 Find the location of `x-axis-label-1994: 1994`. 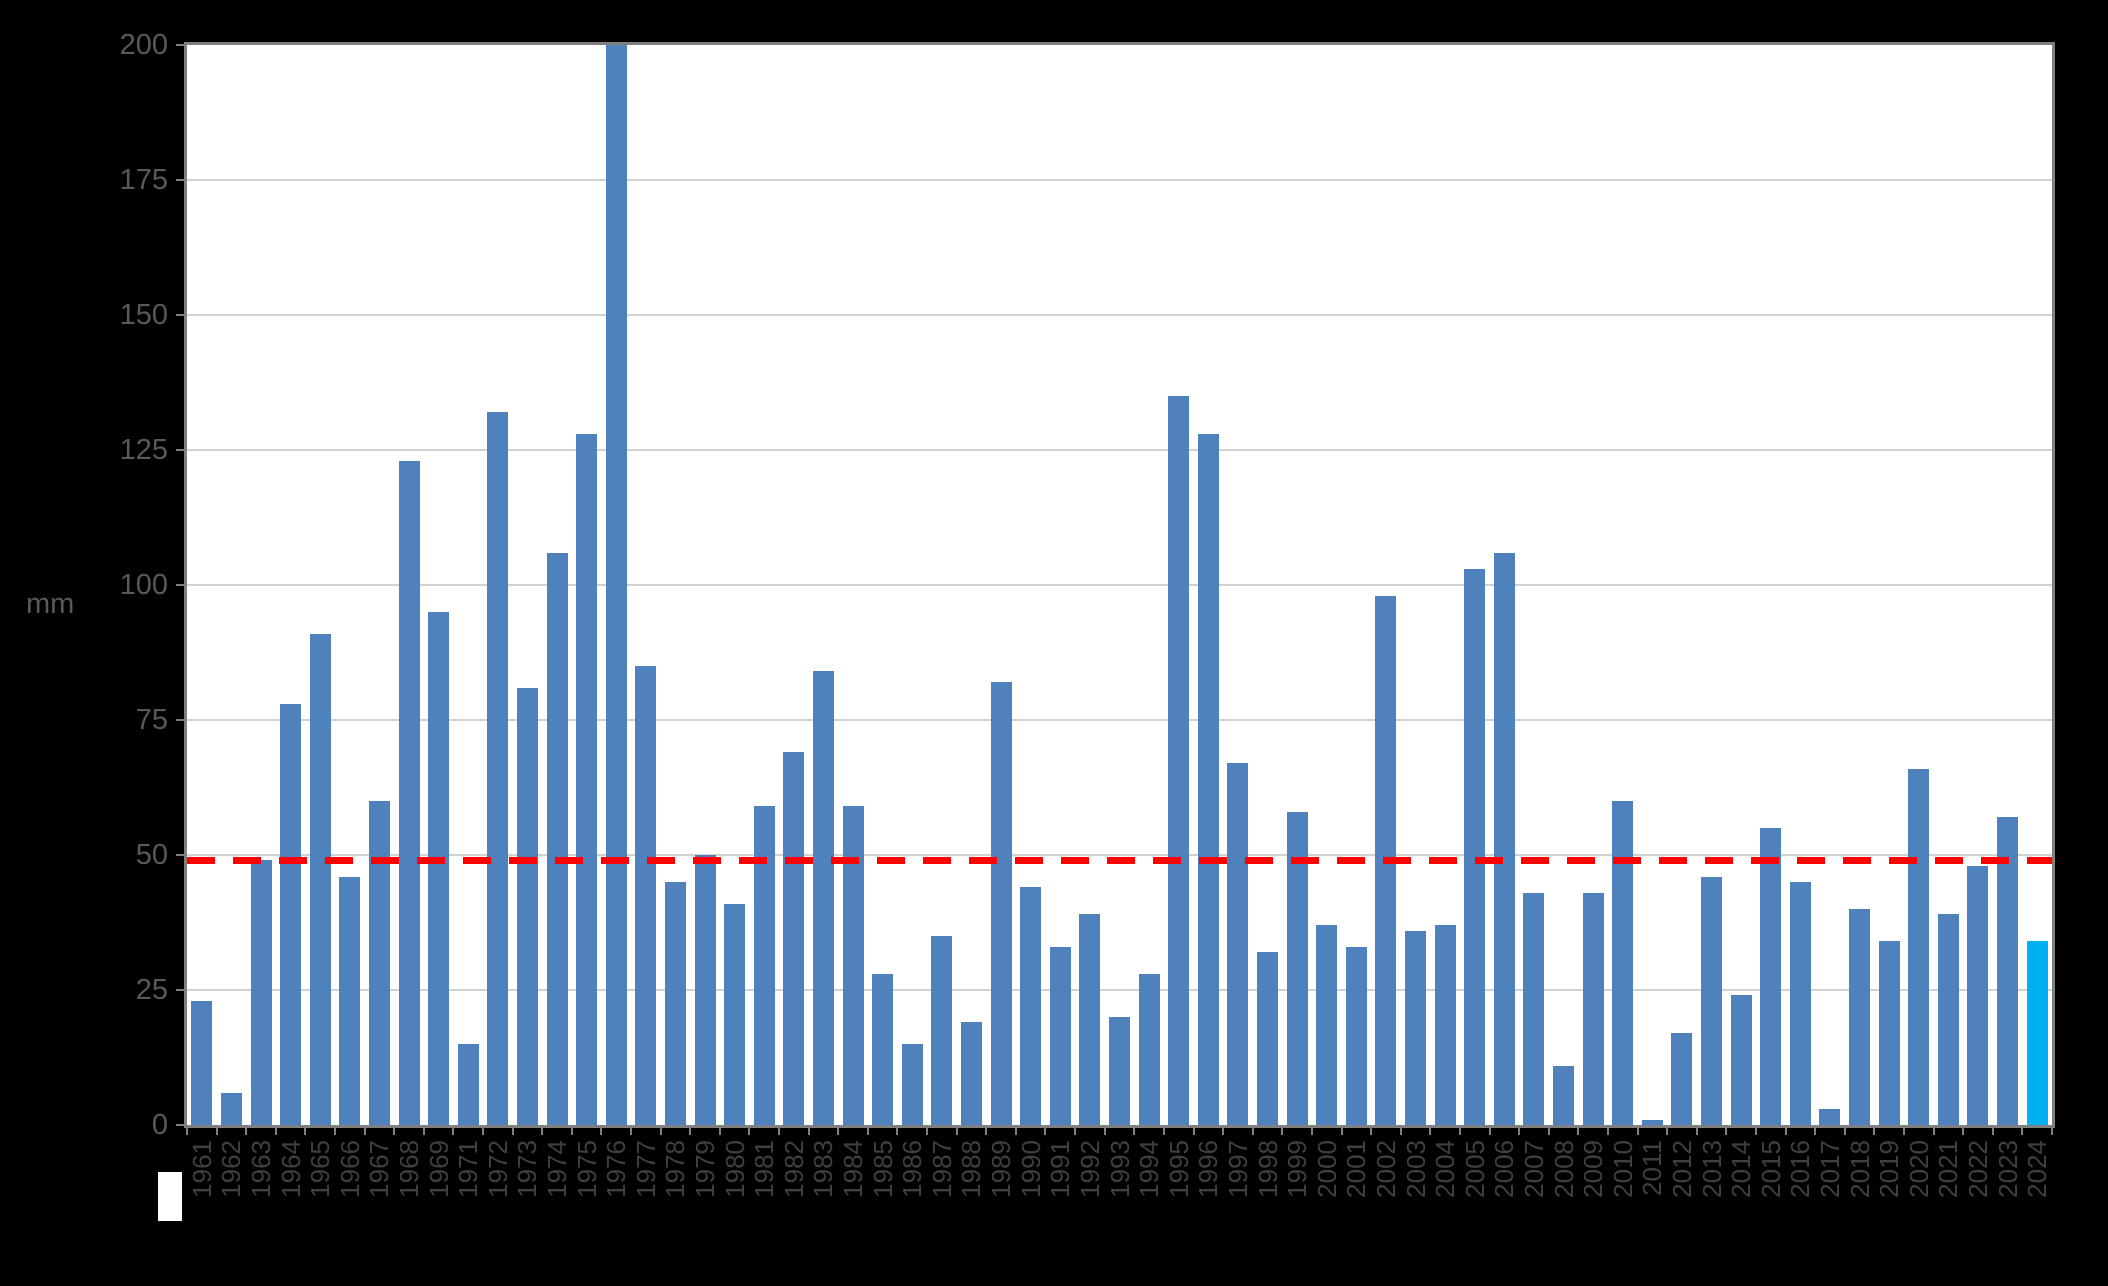

x-axis-label-1994: 1994 is located at coordinates (1149, 1169).